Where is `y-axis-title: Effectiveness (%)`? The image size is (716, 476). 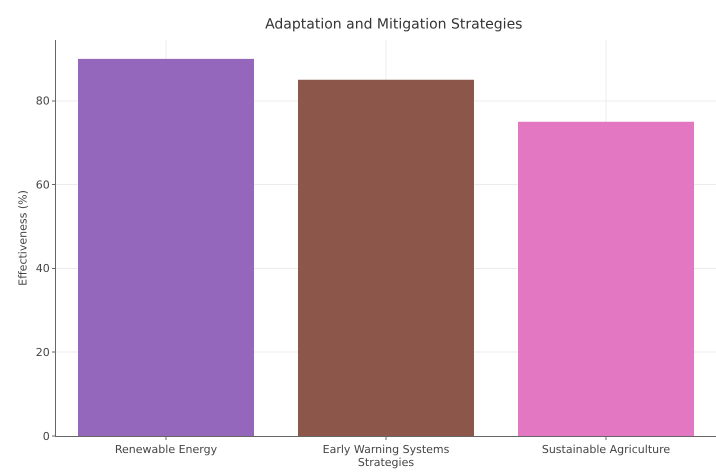 y-axis-title: Effectiveness (%) is located at coordinates (23, 238).